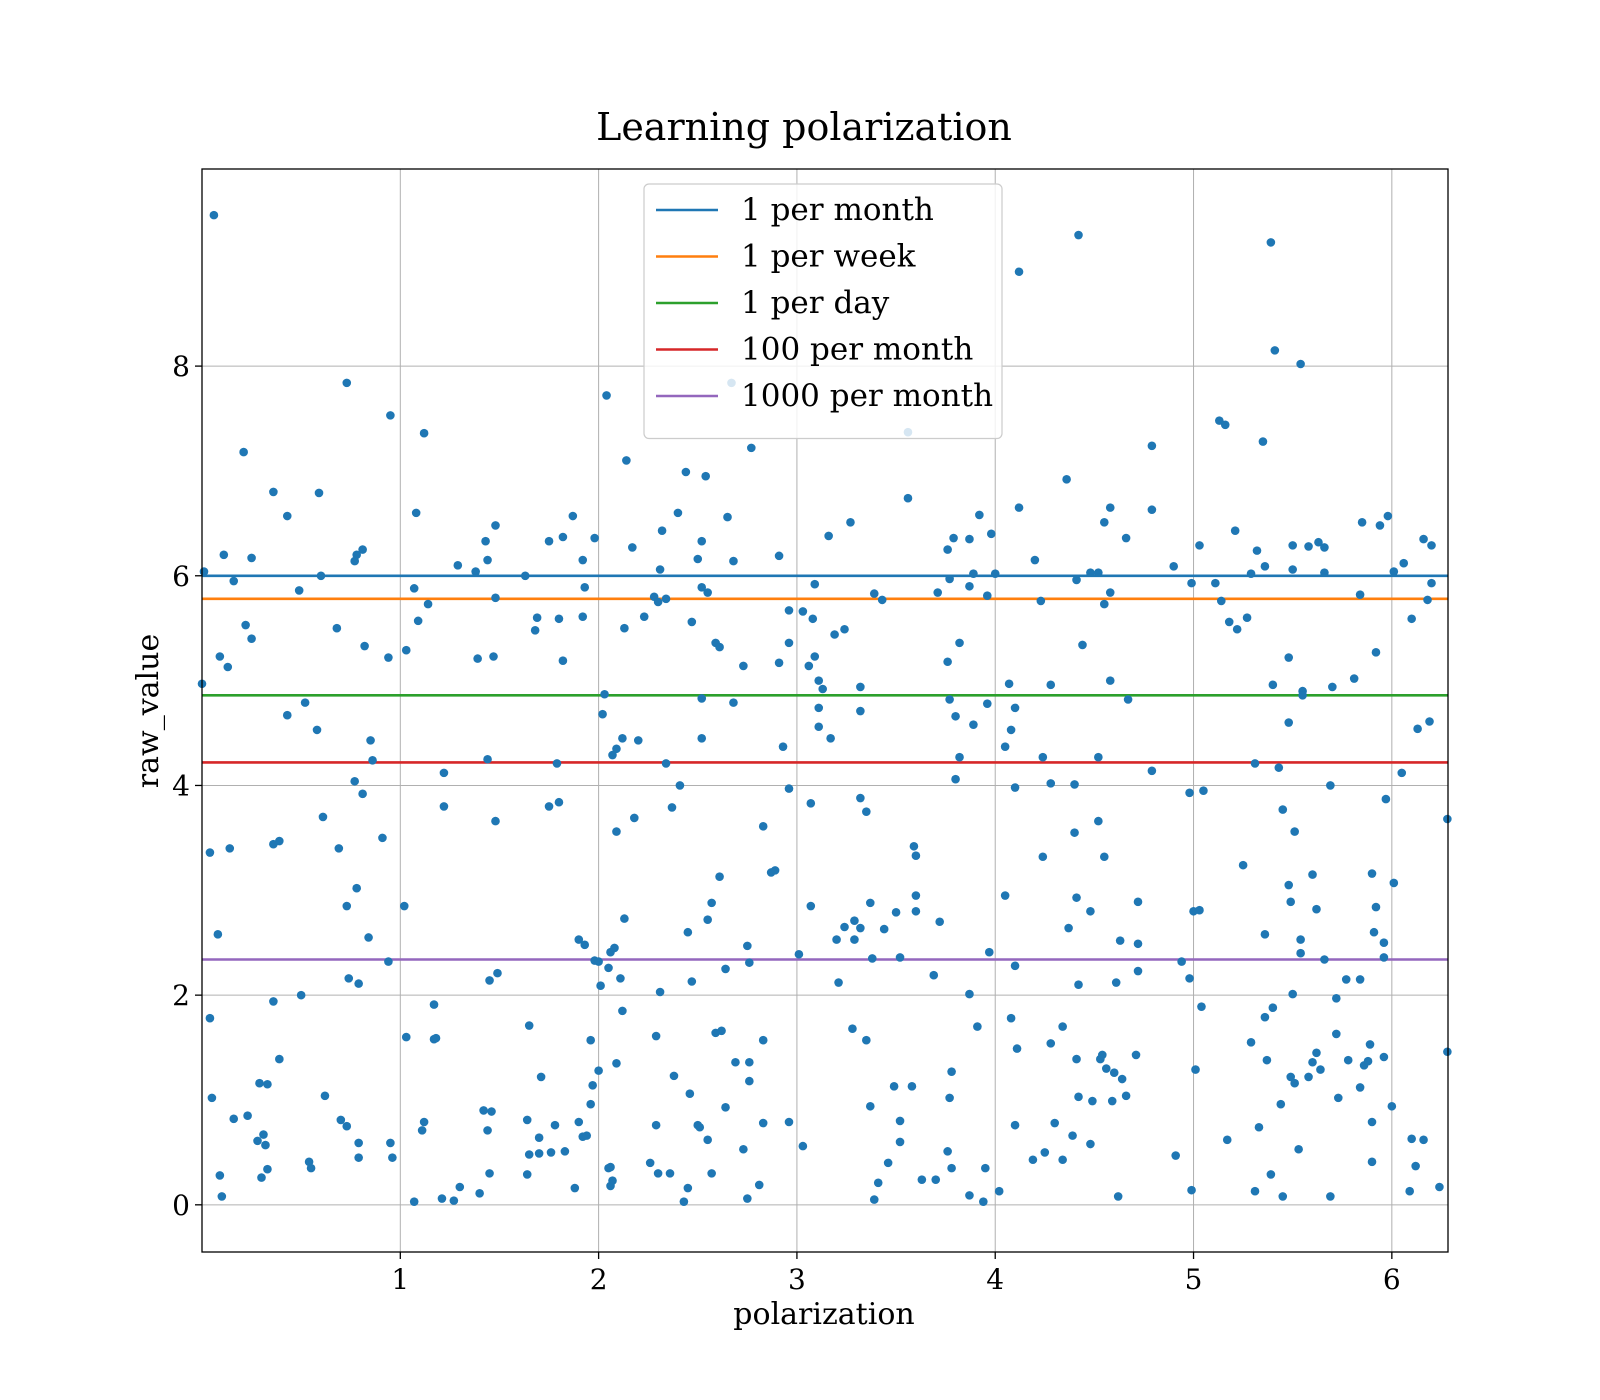 This screenshot has height=1400, width=1600. Describe the element at coordinates (867, 396) in the screenshot. I see `legend-label-4: 1000 per month` at that location.